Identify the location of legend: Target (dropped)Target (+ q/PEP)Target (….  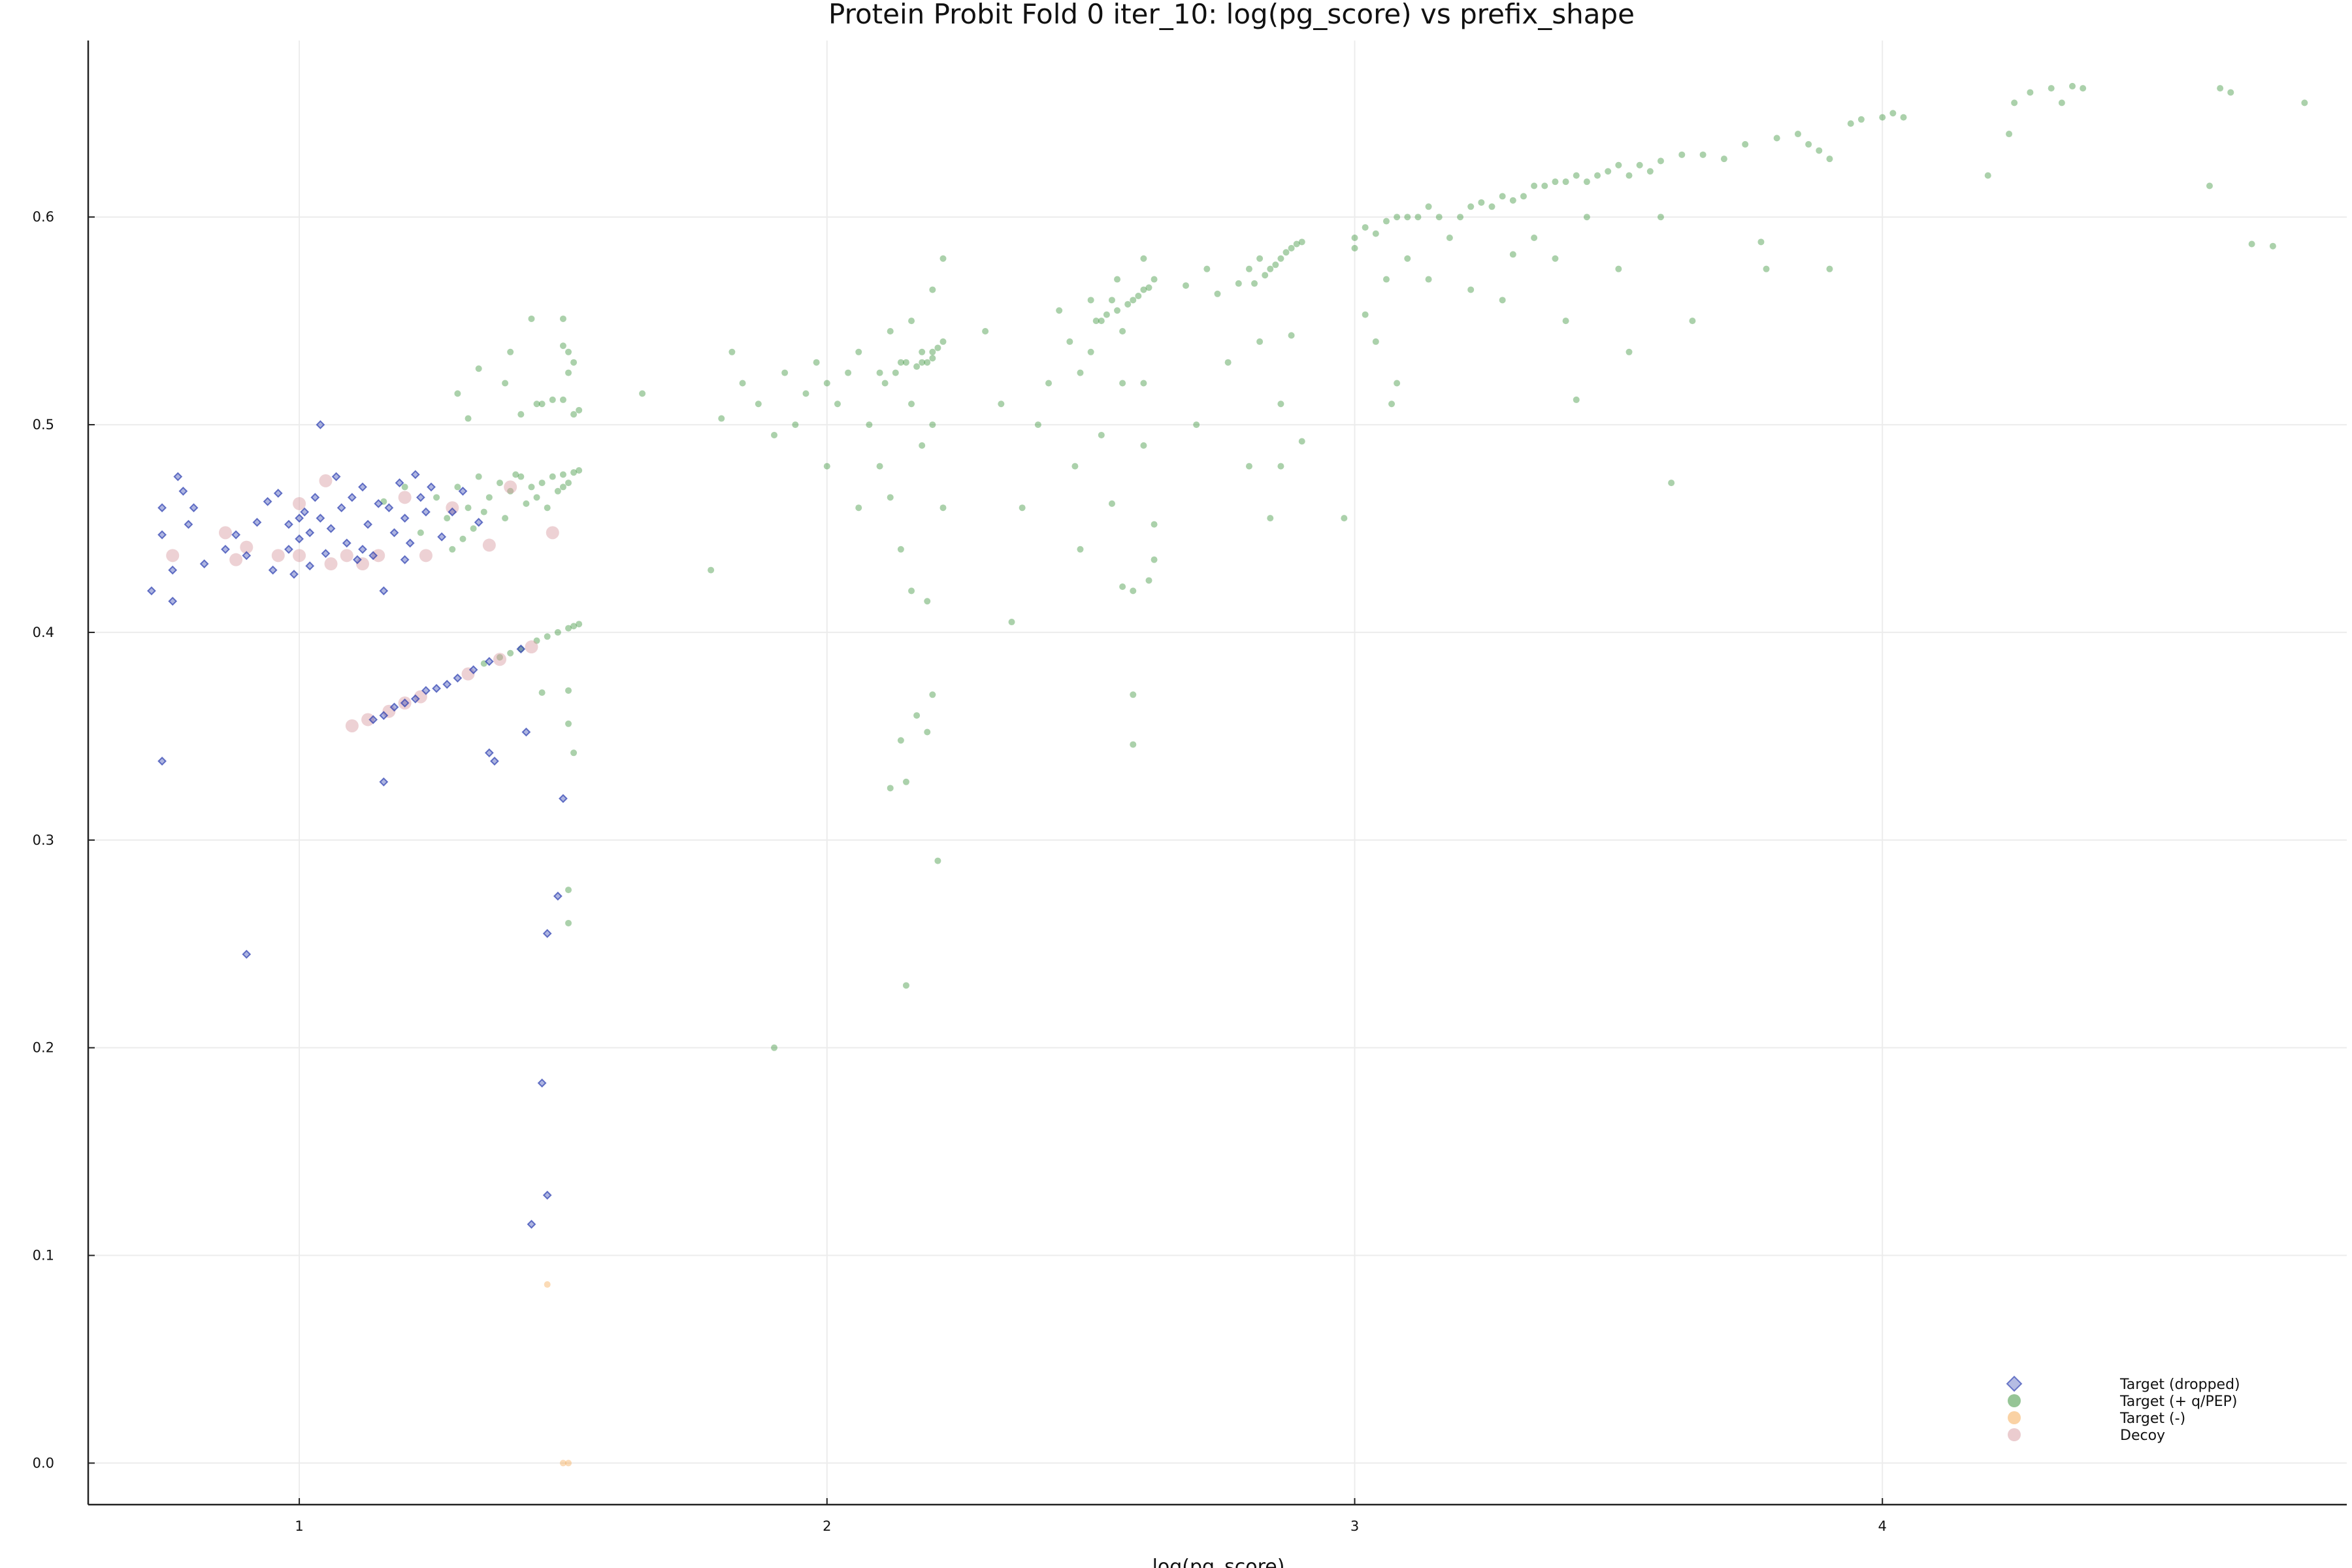
(2123, 1409).